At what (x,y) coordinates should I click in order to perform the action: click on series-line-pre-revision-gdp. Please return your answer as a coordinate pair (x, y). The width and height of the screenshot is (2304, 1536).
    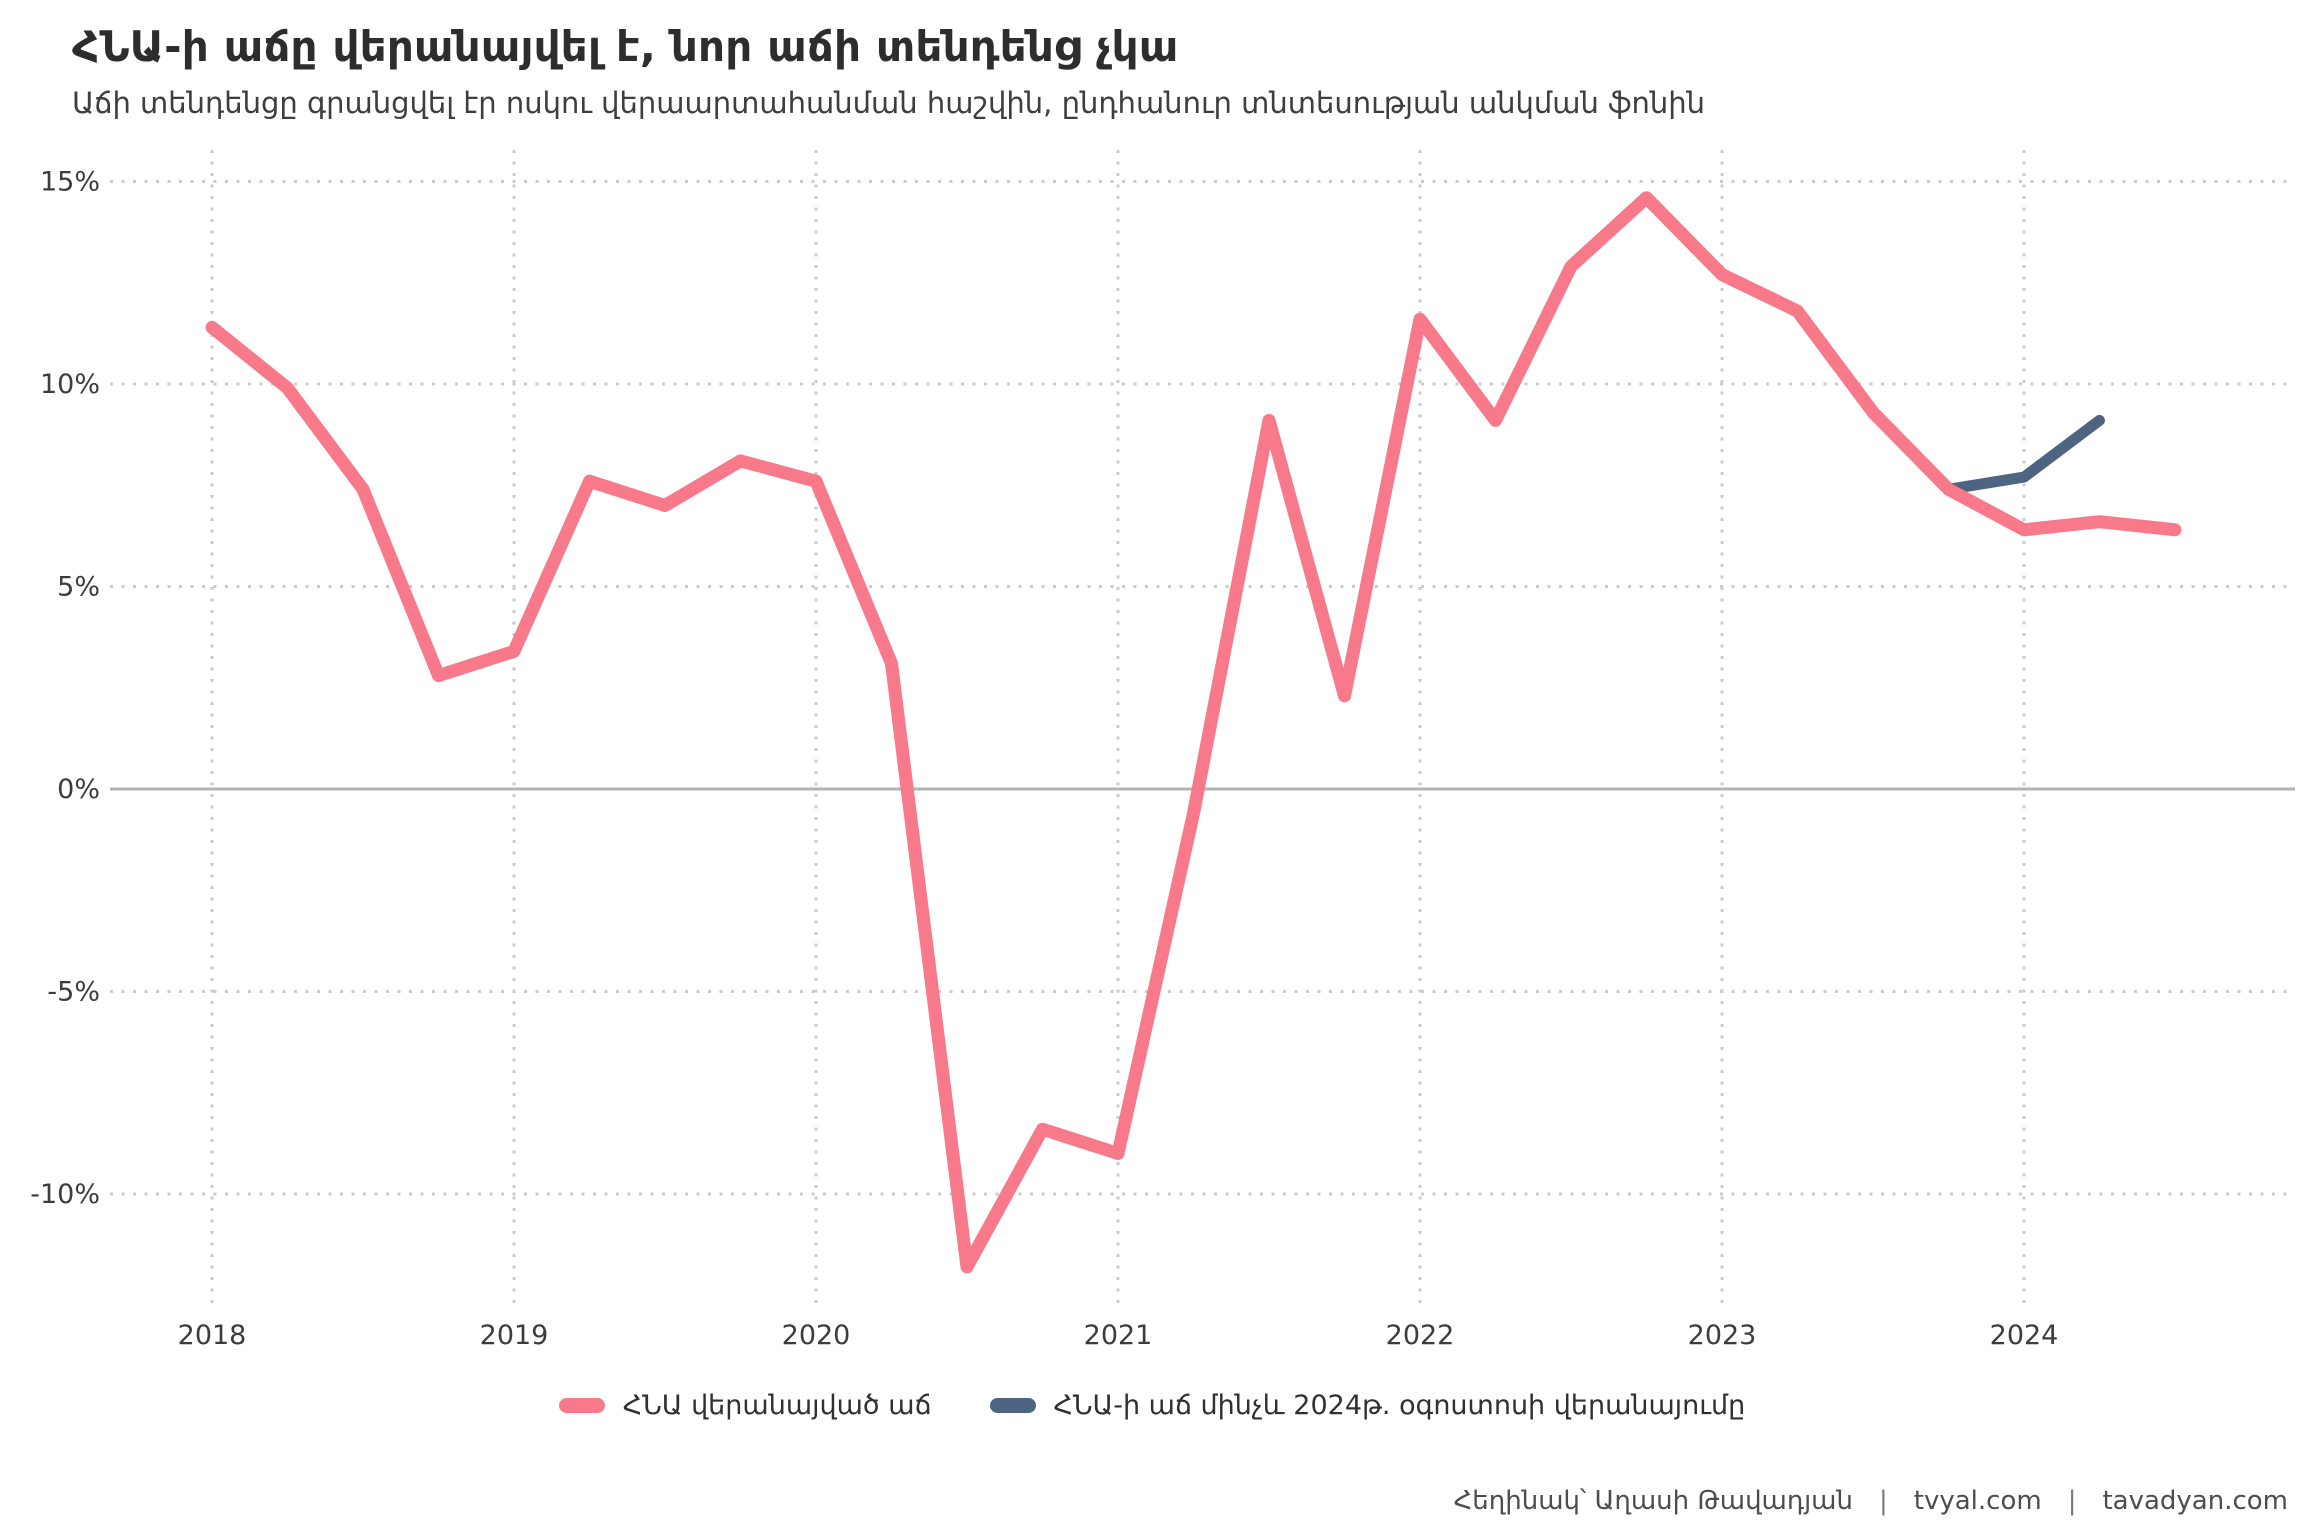
    Looking at the image, I should click on (2024, 454).